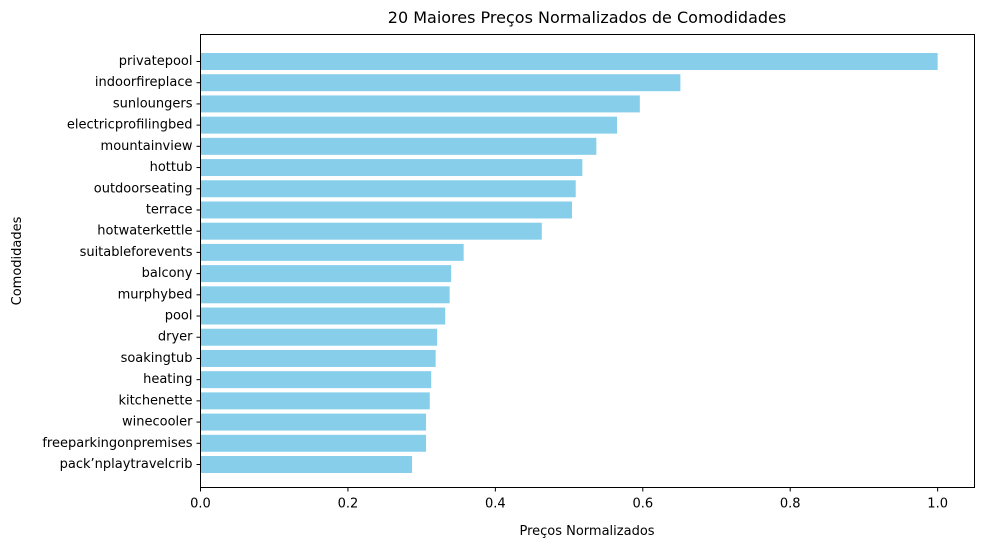 The height and width of the screenshot is (547, 984). What do you see at coordinates (155, 400) in the screenshot?
I see `y-tick-label: kitchenette` at bounding box center [155, 400].